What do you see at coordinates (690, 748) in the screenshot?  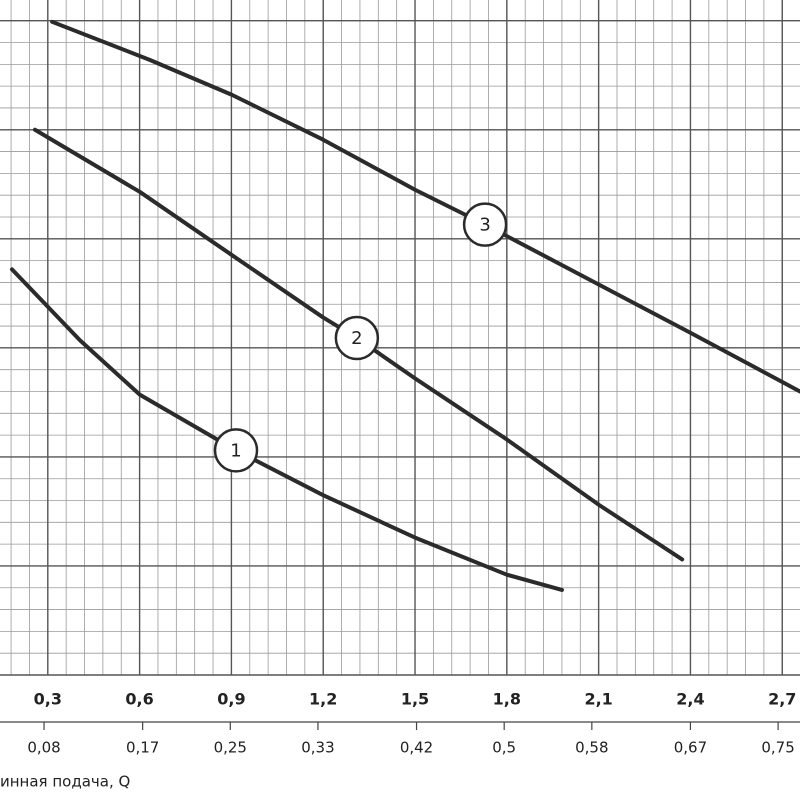 I see `x2-tick-label: 0,67` at bounding box center [690, 748].